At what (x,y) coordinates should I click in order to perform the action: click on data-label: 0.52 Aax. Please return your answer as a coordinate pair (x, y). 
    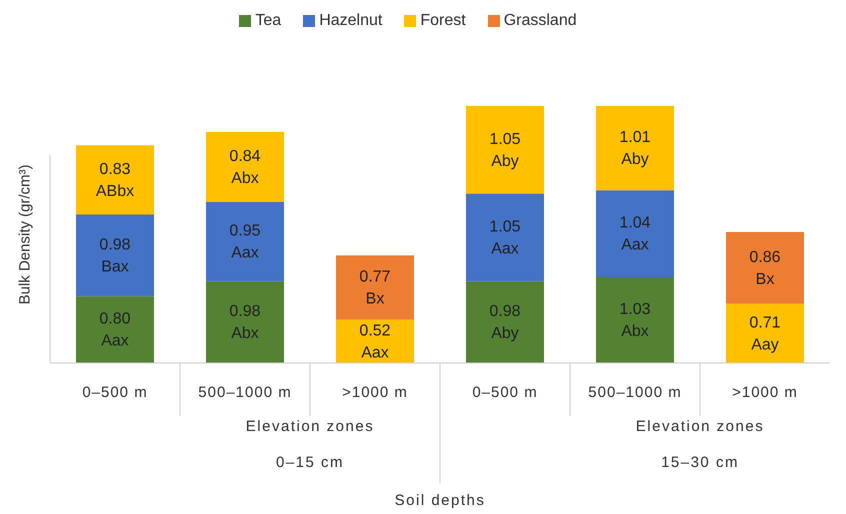
    Looking at the image, I should click on (375, 342).